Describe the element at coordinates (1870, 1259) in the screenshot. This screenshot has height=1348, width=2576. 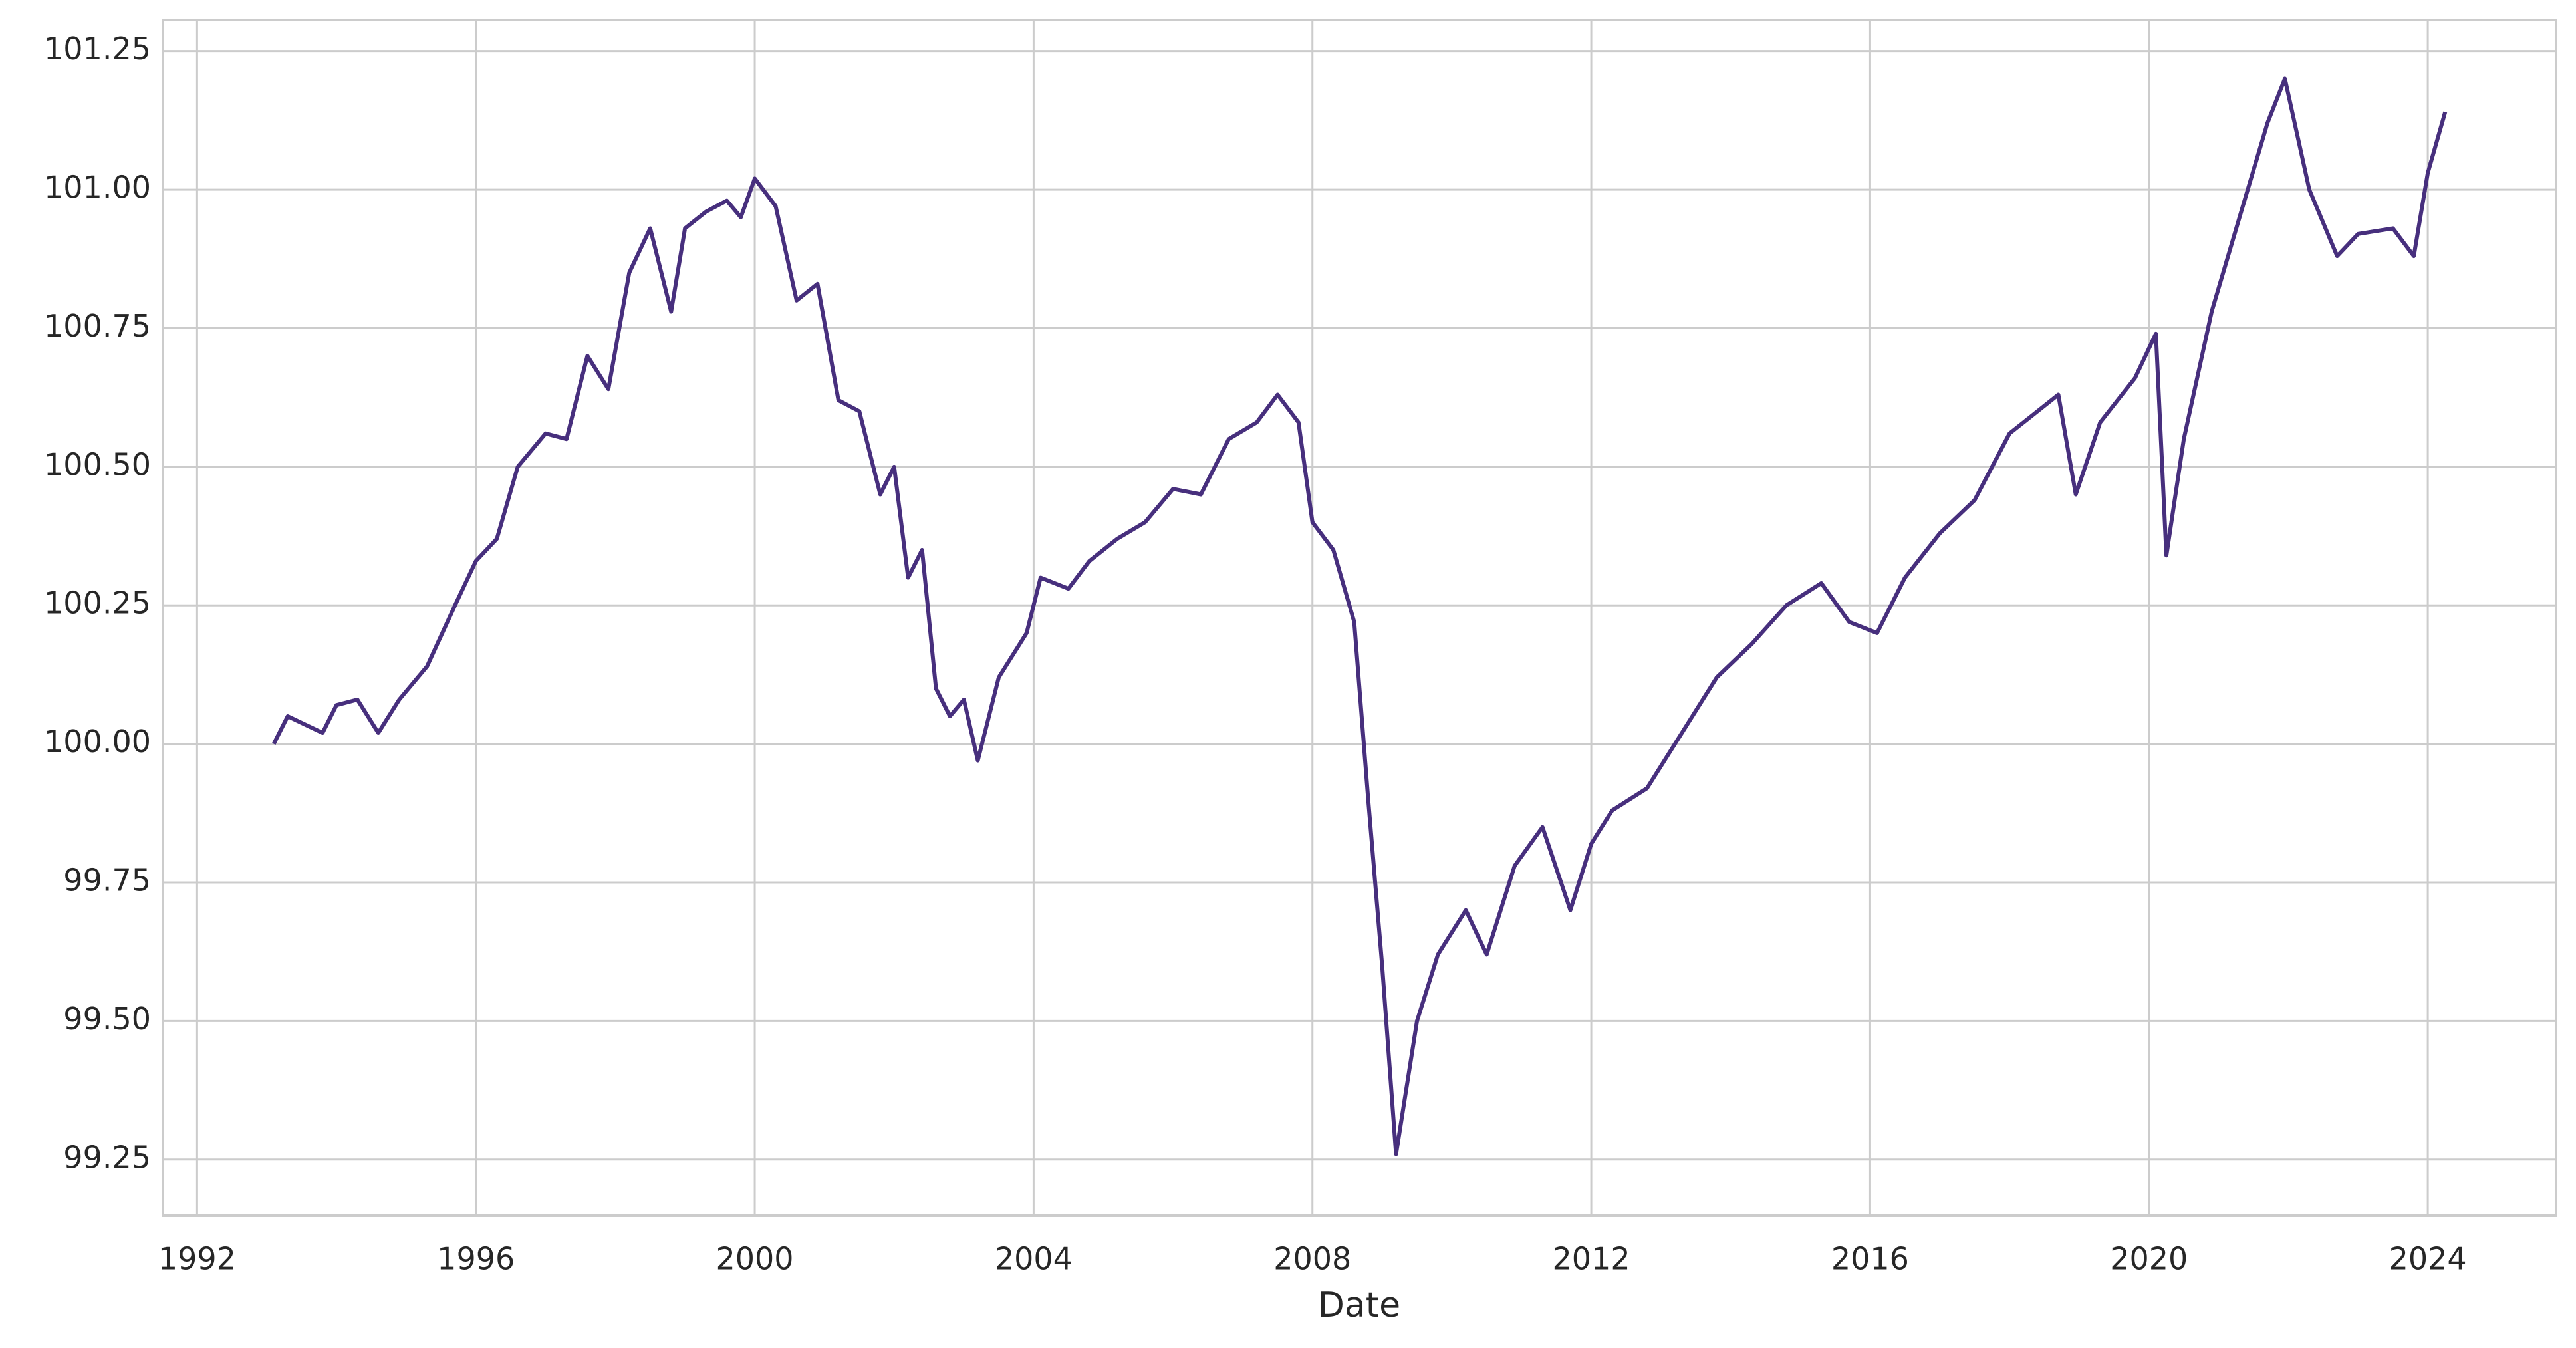
I see `x-tick-label: 2016` at that location.